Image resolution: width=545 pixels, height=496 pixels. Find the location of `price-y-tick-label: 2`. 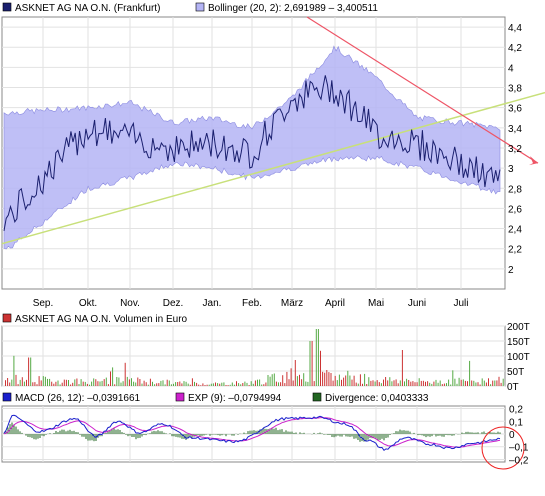

price-y-tick-label: 2 is located at coordinates (511, 270).